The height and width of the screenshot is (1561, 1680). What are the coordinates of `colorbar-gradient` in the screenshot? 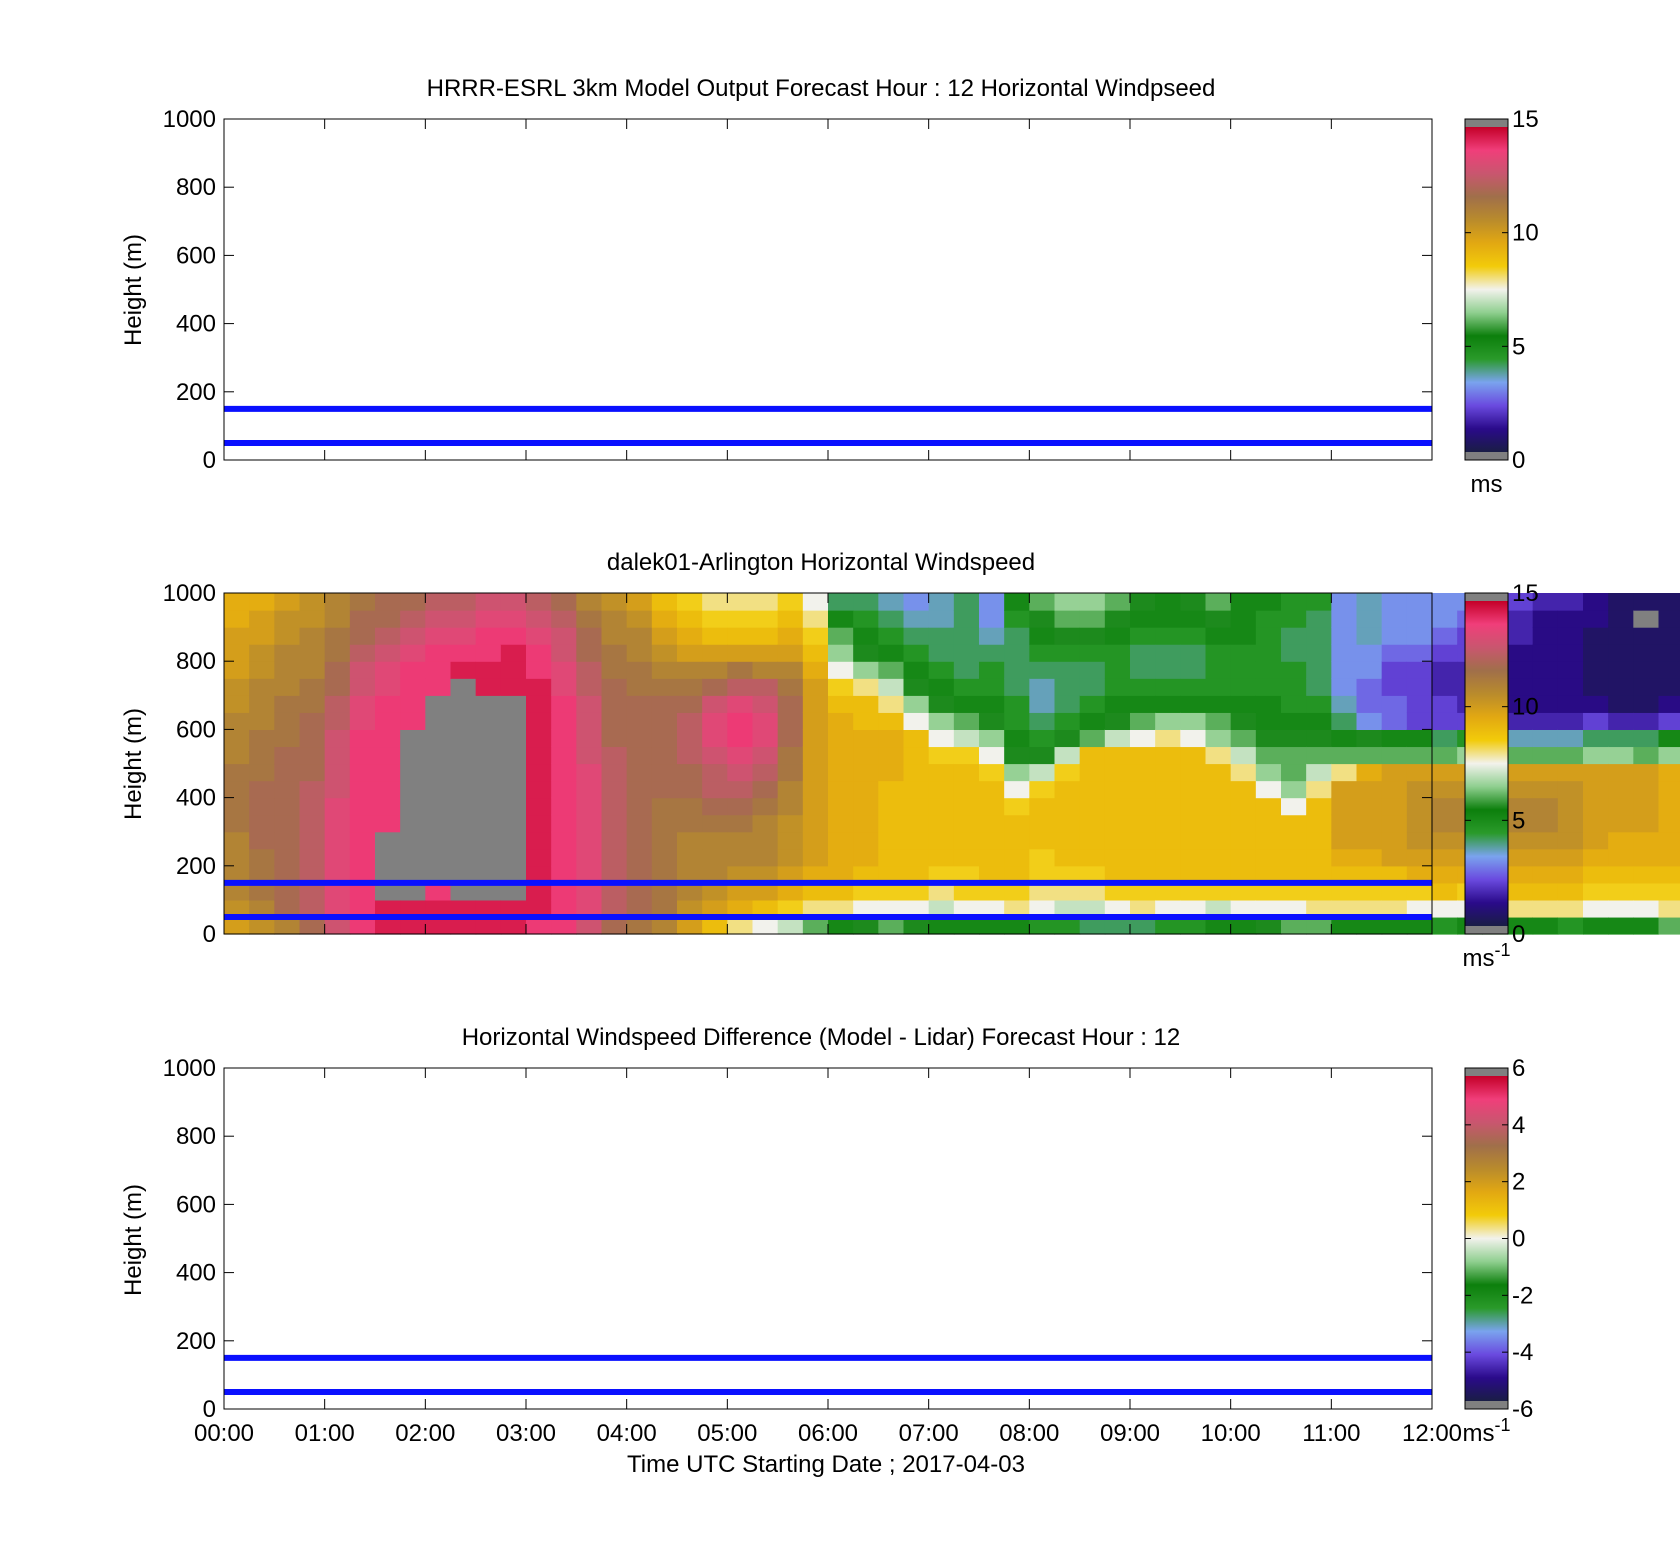 It's located at (1486, 1238).